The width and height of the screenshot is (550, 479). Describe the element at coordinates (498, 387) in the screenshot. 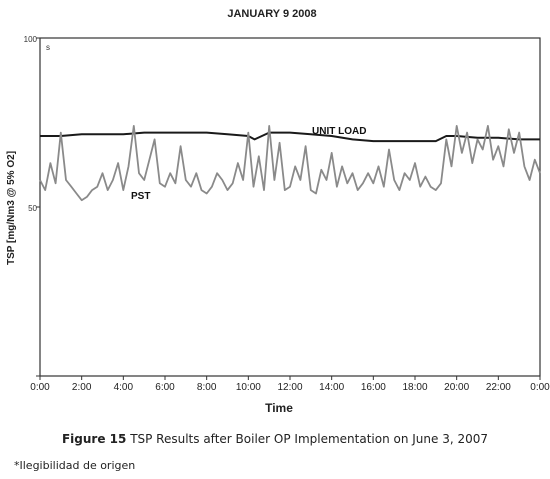

I see `x-tick-label: 22:00` at that location.